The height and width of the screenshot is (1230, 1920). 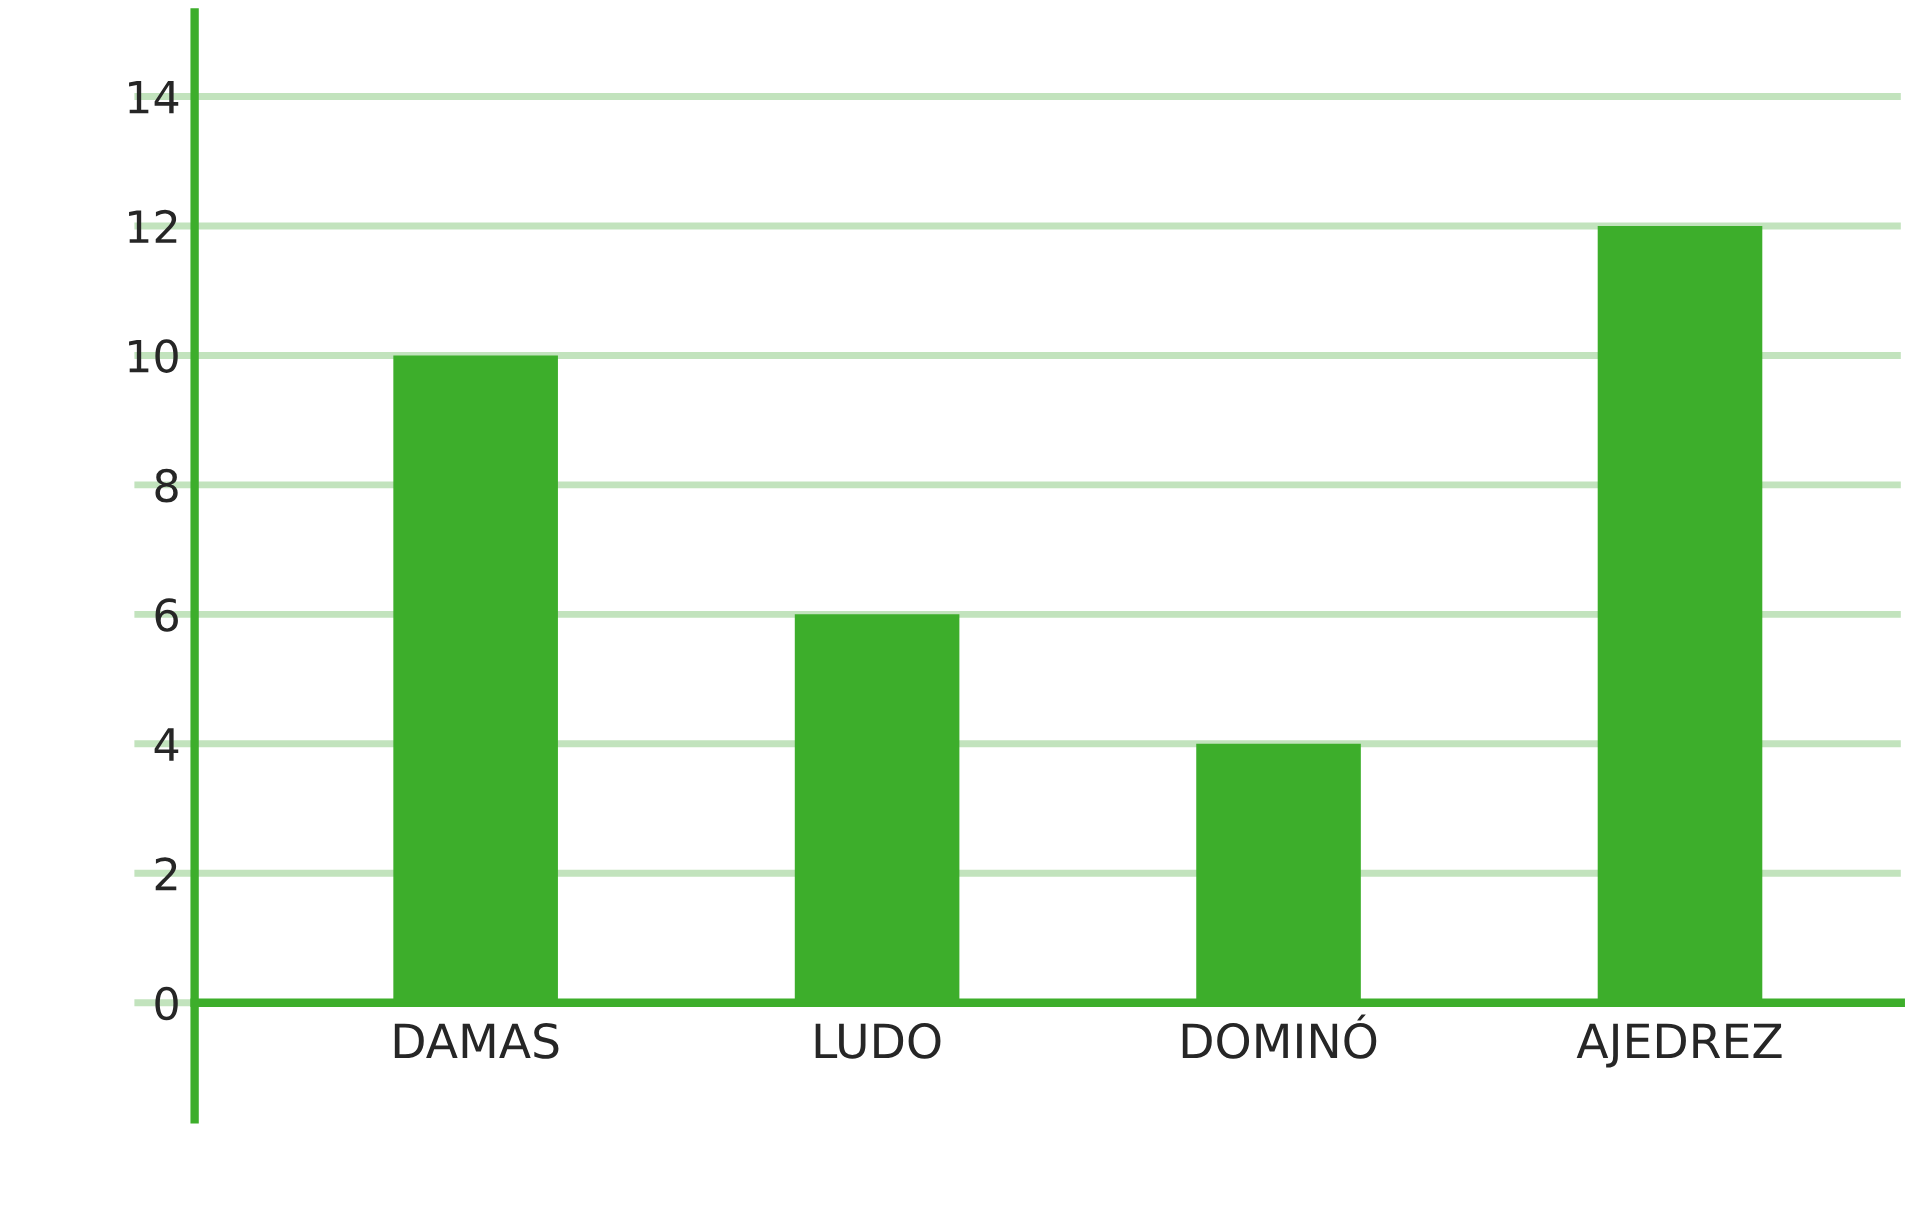 What do you see at coordinates (166, 744) in the screenshot?
I see `y-tick-label: 4` at bounding box center [166, 744].